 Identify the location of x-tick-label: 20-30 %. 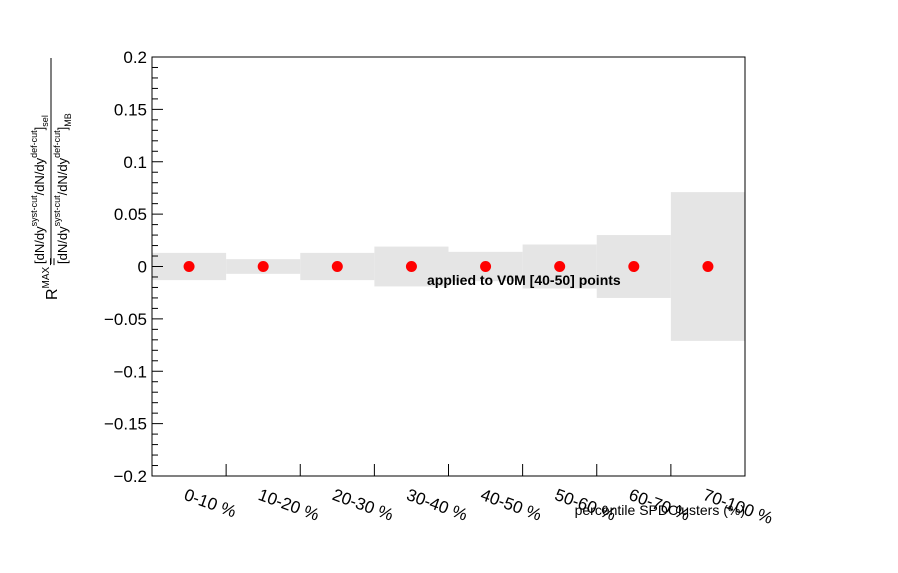
(363, 505).